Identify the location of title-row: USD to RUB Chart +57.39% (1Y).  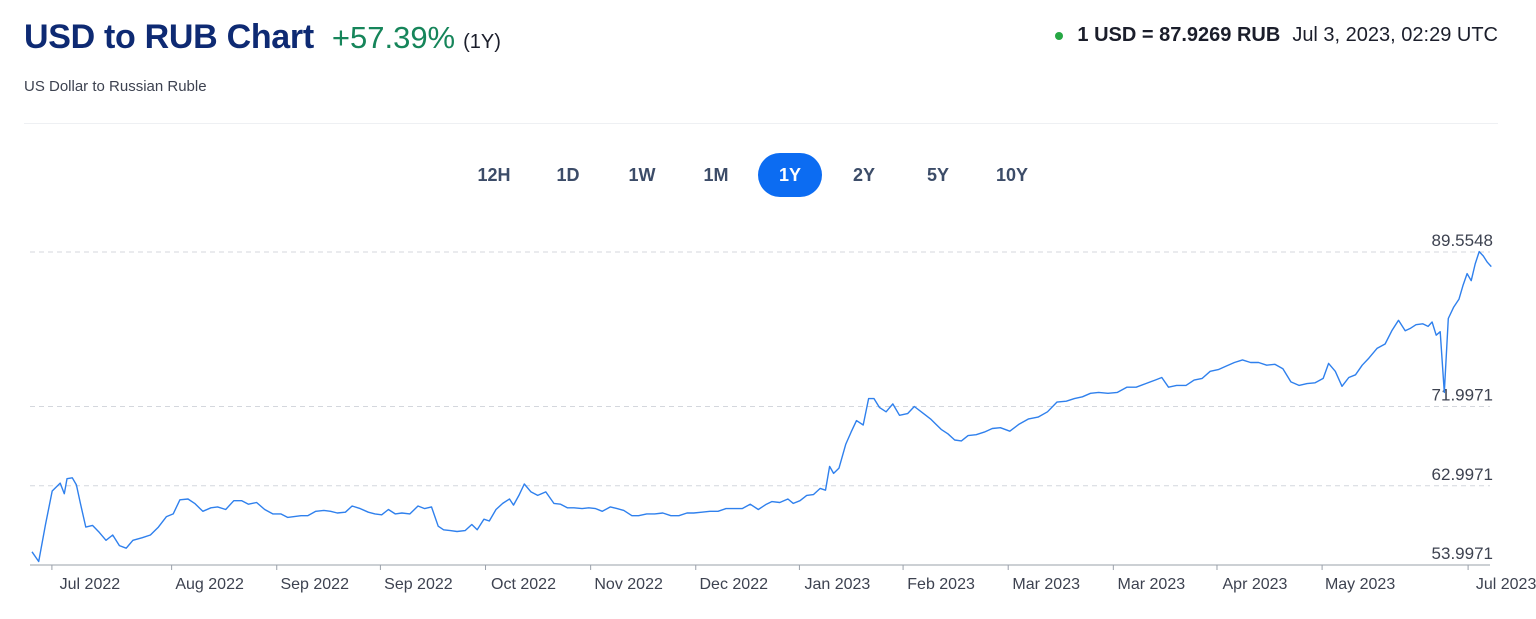
(262, 37).